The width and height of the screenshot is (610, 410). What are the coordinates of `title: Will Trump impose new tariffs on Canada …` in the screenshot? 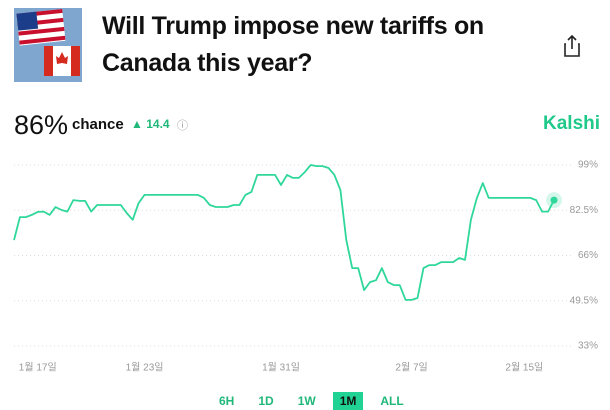 It's located at (293, 44).